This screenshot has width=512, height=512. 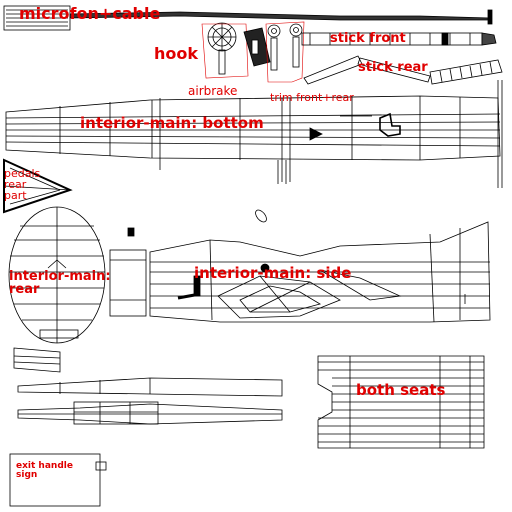 I want to click on exit-handle-sign-part, so click(x=58, y=480).